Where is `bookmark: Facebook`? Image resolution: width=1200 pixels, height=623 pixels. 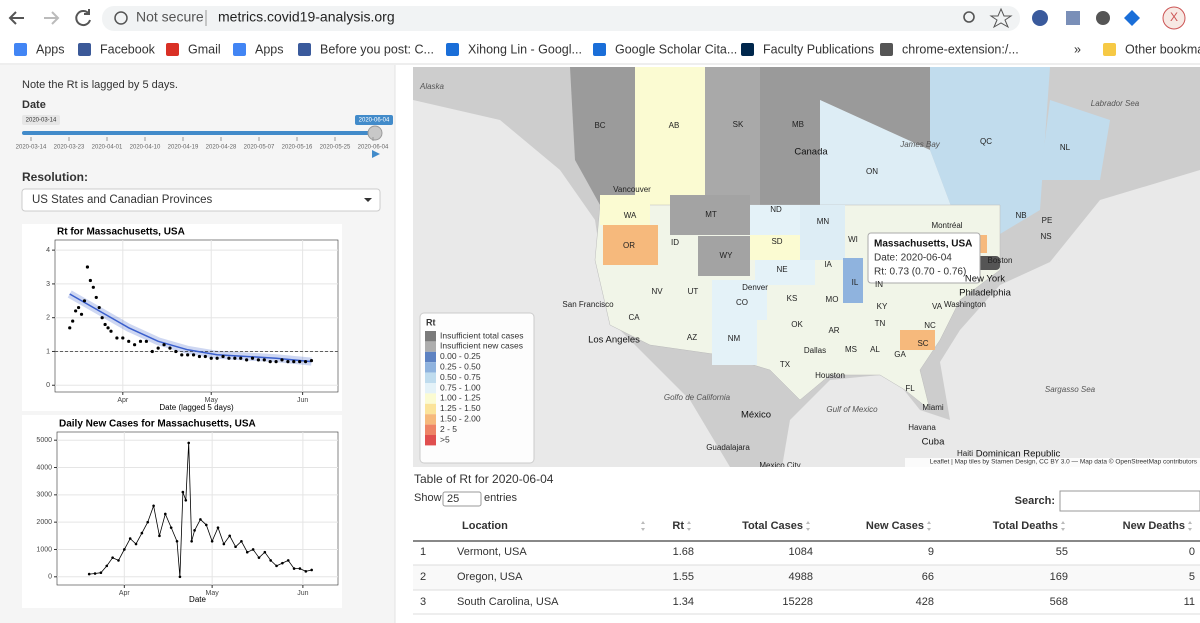 bookmark: Facebook is located at coordinates (128, 49).